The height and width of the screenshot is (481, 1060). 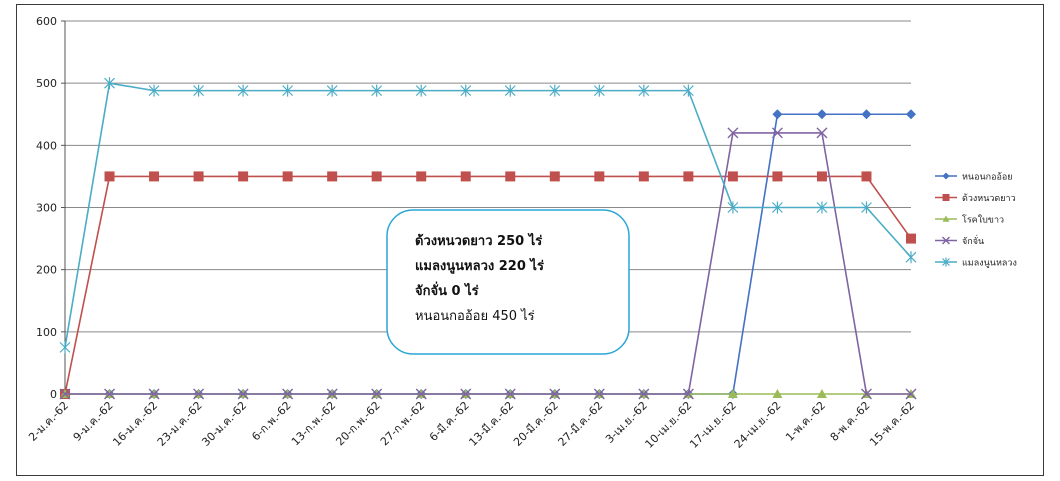 What do you see at coordinates (53, 394) in the screenshot?
I see `y-tick-label: 0` at bounding box center [53, 394].